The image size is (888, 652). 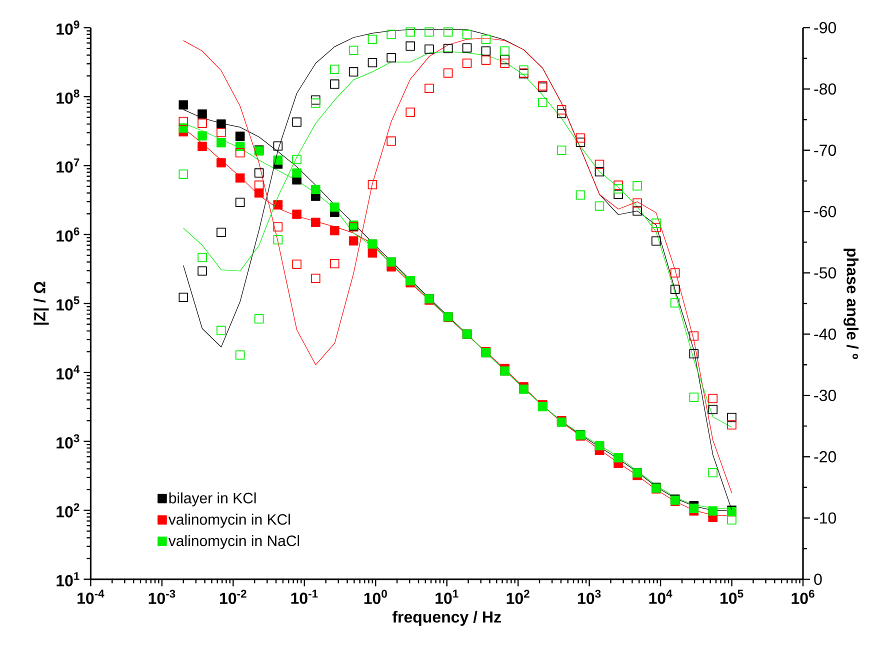 What do you see at coordinates (825, 518) in the screenshot?
I see `y2-tick-label: -10` at bounding box center [825, 518].